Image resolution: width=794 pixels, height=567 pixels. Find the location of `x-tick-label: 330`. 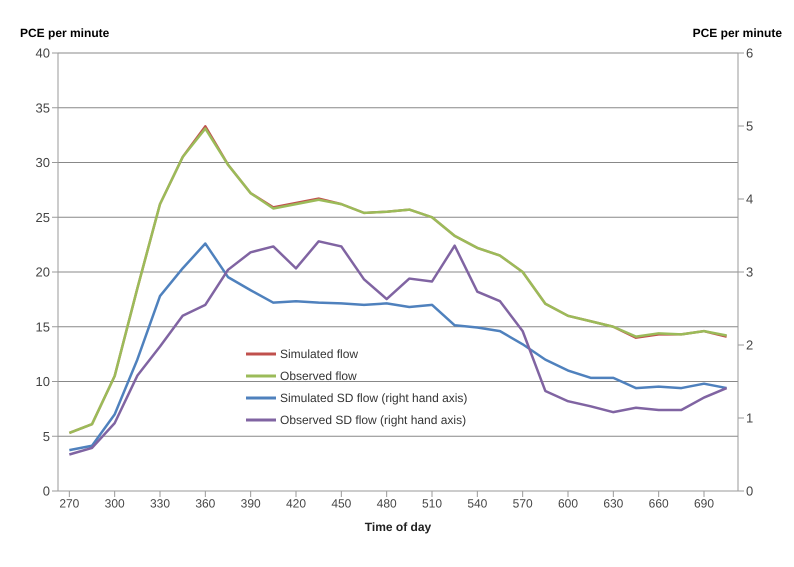

x-tick-label: 330 is located at coordinates (160, 503).